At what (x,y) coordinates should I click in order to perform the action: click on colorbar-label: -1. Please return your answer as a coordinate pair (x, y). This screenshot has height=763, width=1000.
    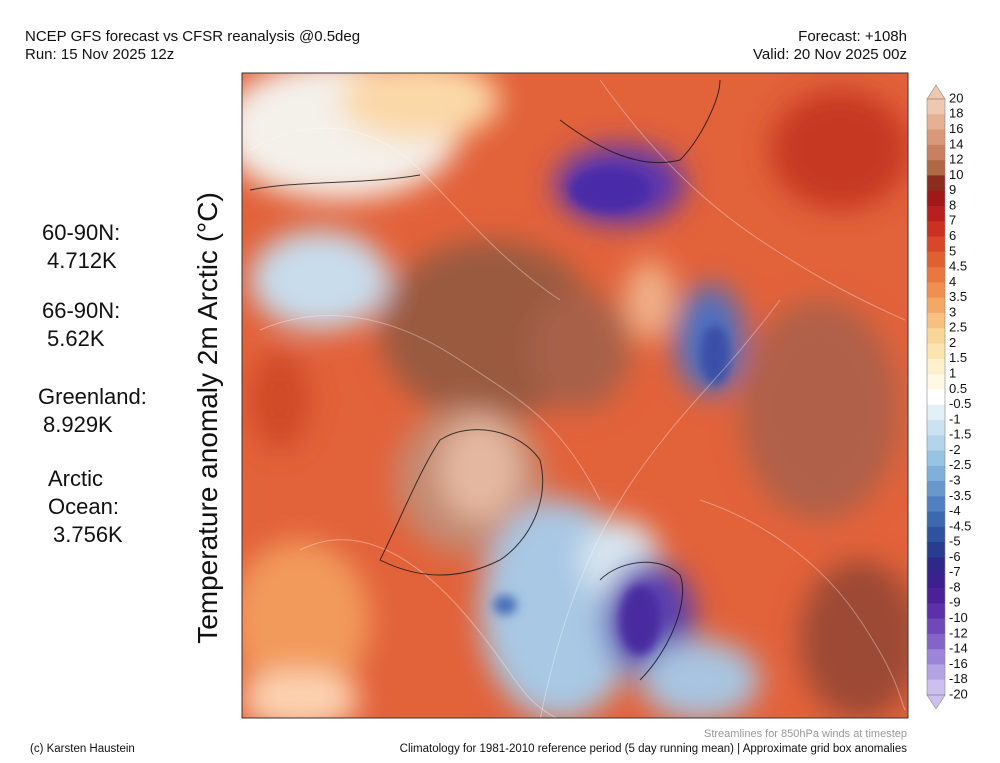
    Looking at the image, I should click on (955, 418).